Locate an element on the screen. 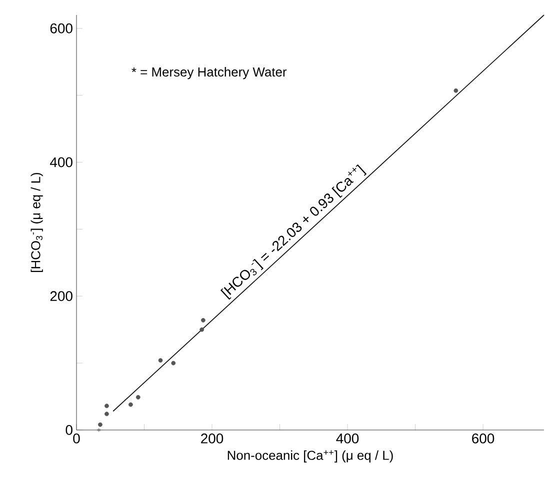 This screenshot has width=545, height=491. y-axis-title: [HCO$_{3}$$^{-}$] (μ eq / L) is located at coordinates (36, 222).